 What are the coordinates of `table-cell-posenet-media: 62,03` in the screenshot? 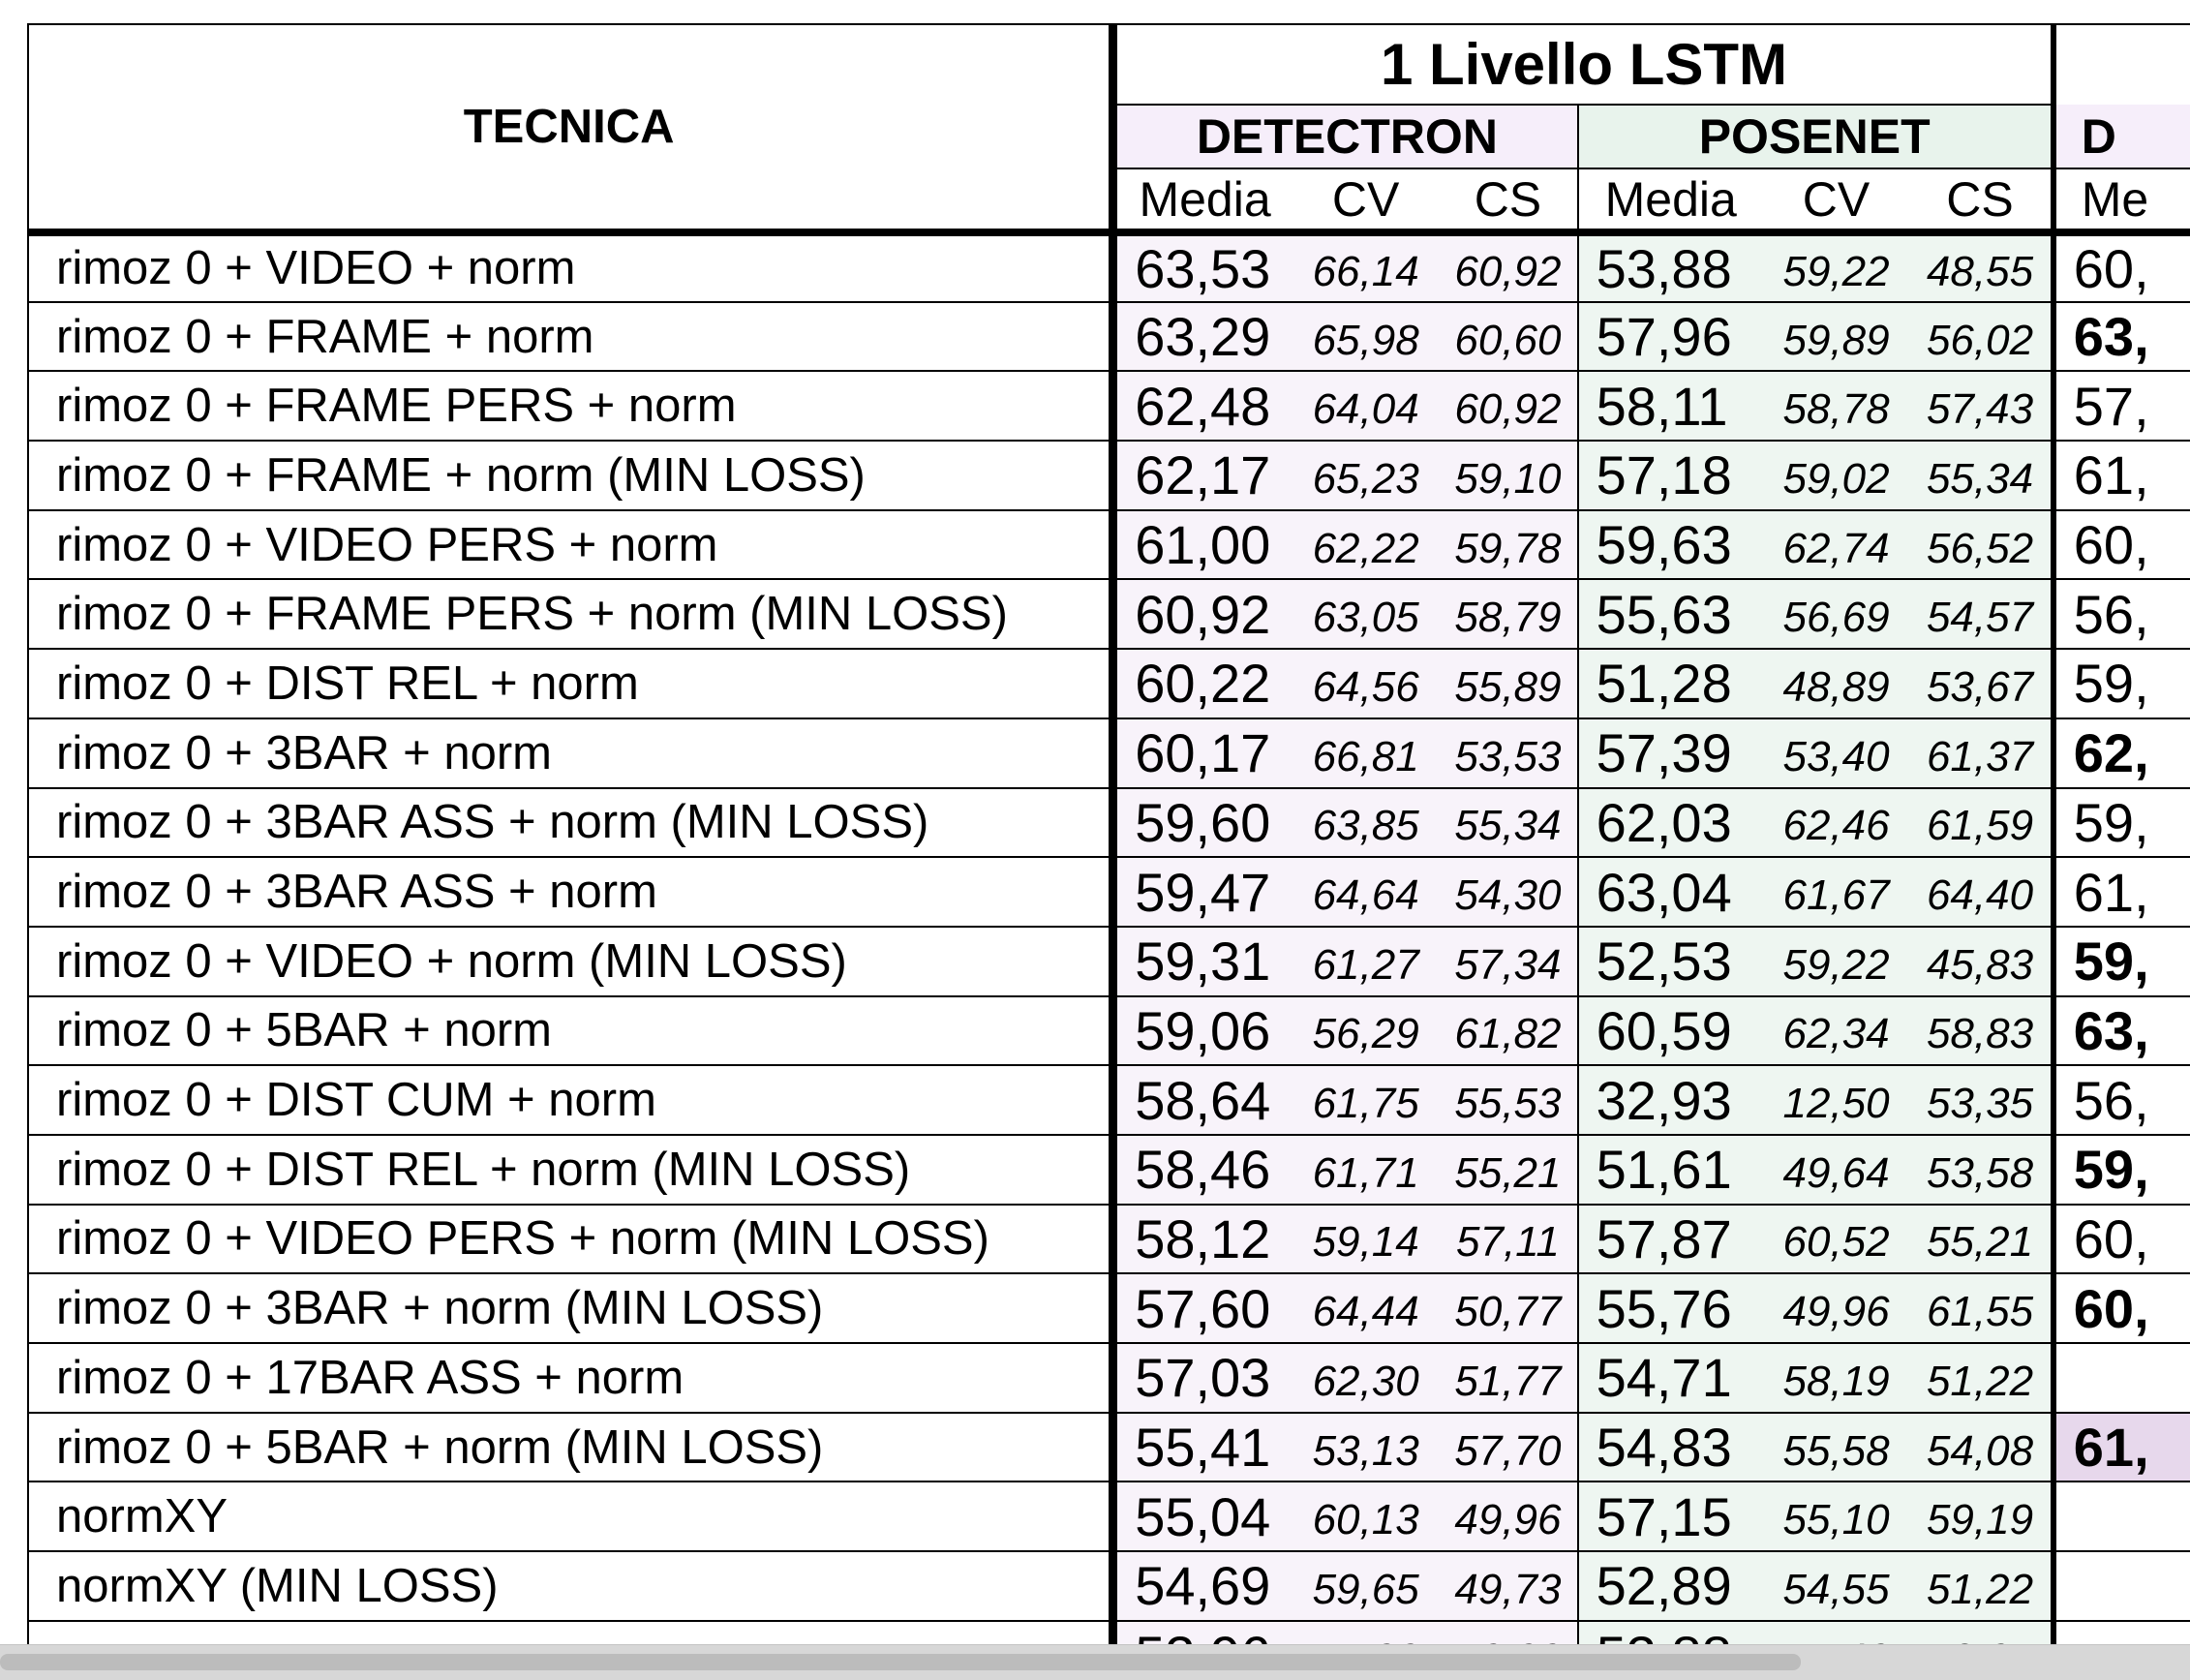 It's located at (1669, 823).